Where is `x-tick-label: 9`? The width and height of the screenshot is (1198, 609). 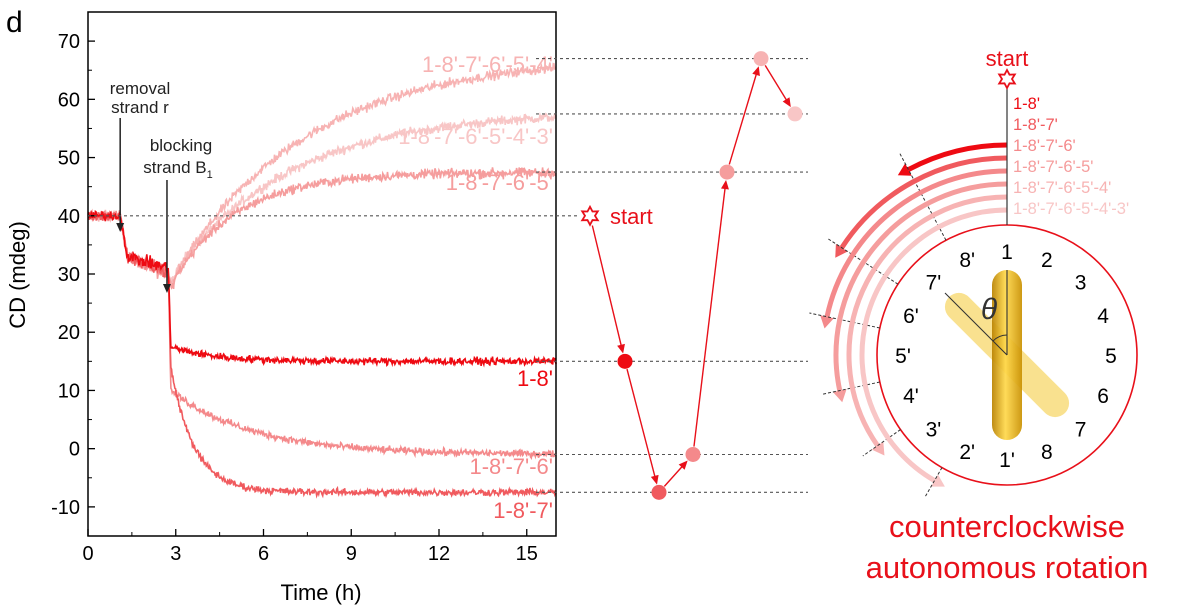 x-tick-label: 9 is located at coordinates (351, 554).